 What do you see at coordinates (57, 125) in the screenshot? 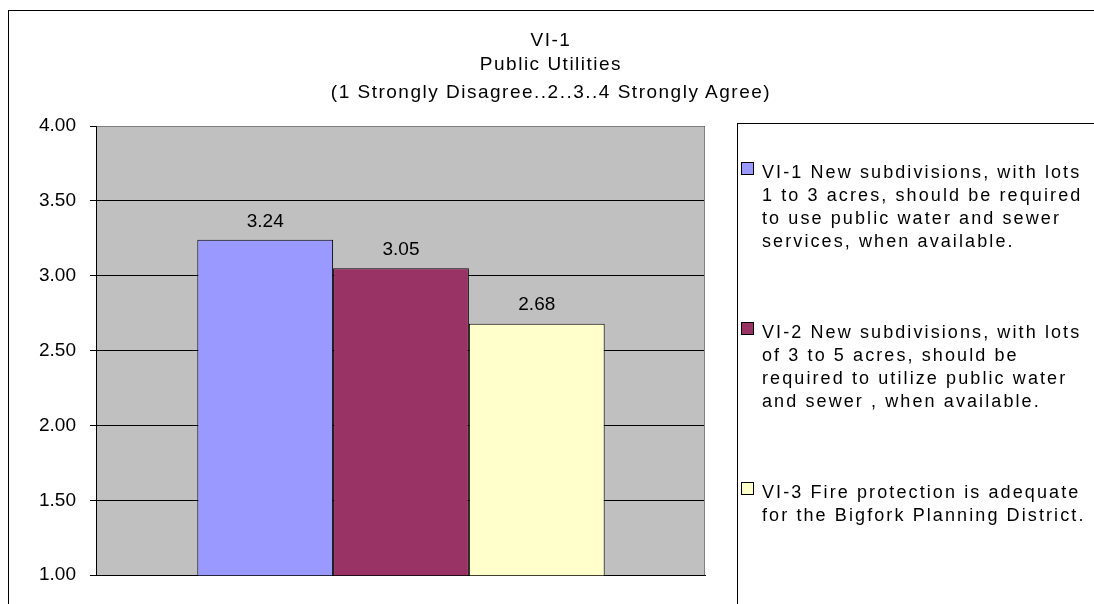
I see `y-tick-label: 4.00` at bounding box center [57, 125].